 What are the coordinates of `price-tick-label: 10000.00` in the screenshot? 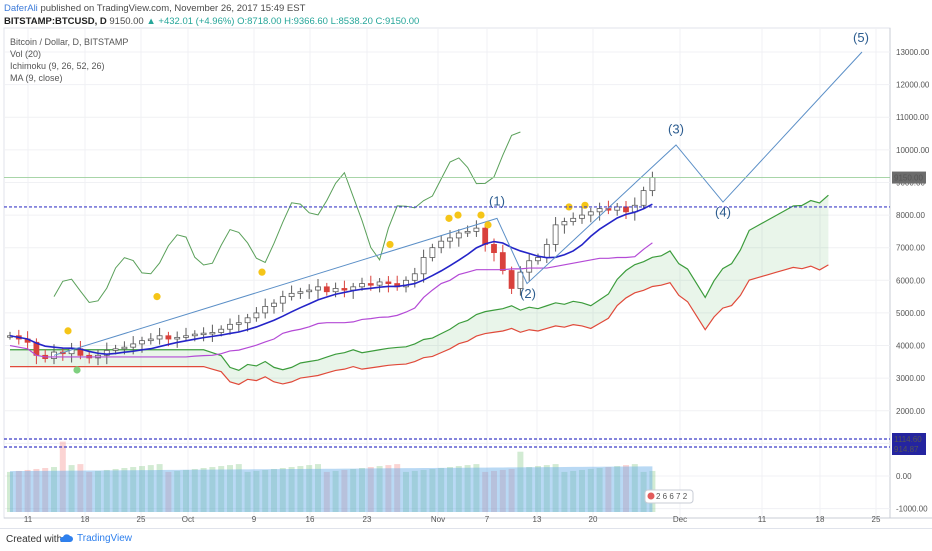 It's located at (913, 150).